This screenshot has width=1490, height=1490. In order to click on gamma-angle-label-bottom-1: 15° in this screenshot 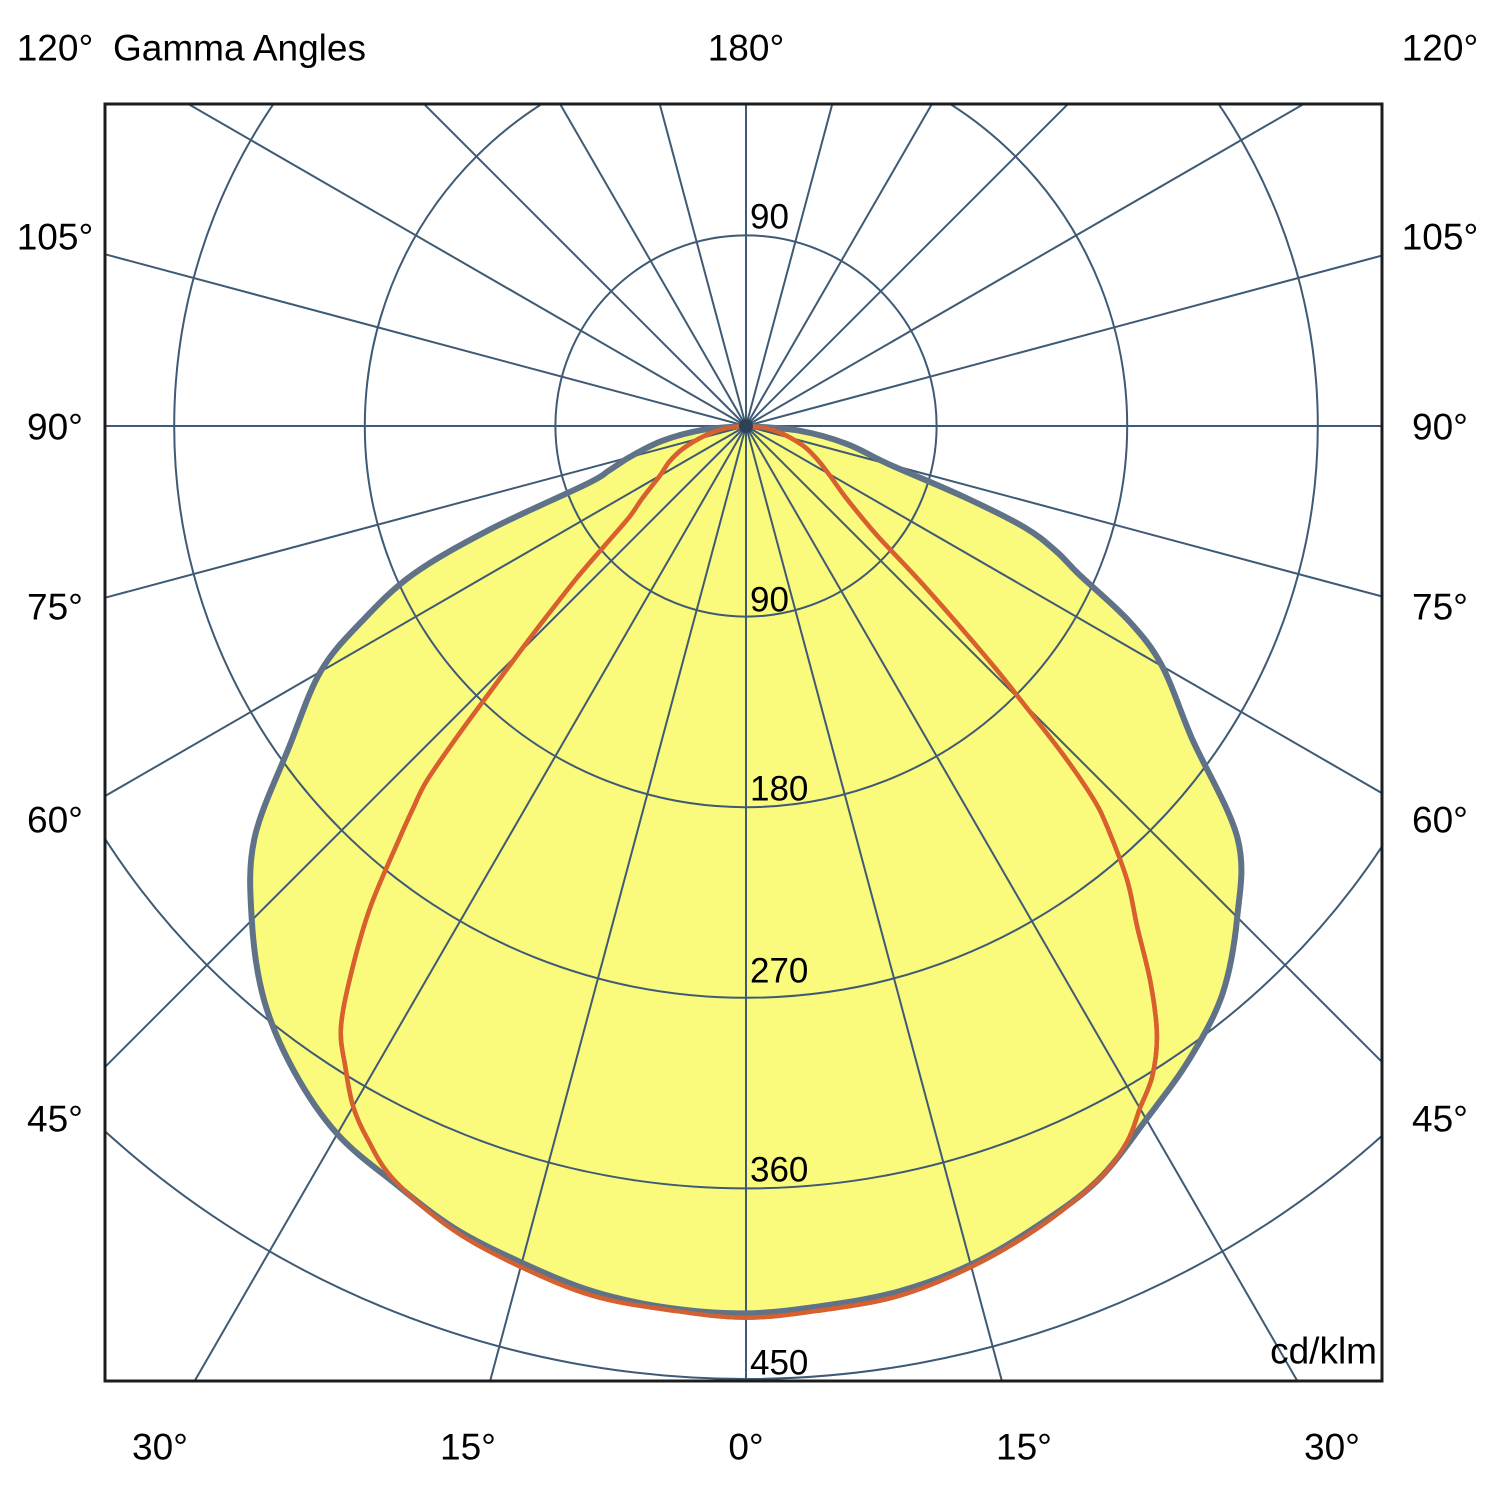, I will do `click(468, 1447)`.